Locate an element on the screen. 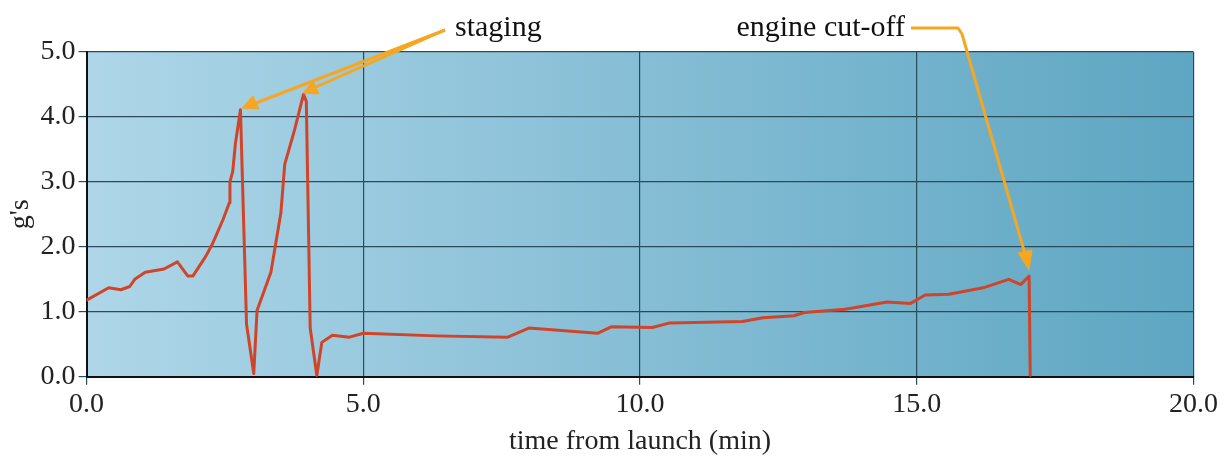  y-axis-title: g's is located at coordinates (19, 214).